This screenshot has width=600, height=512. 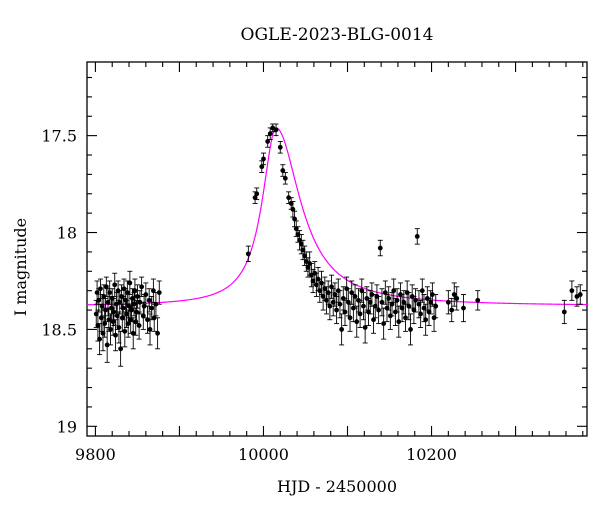 I want to click on y-tick-label: 18.5, so click(x=59, y=329).